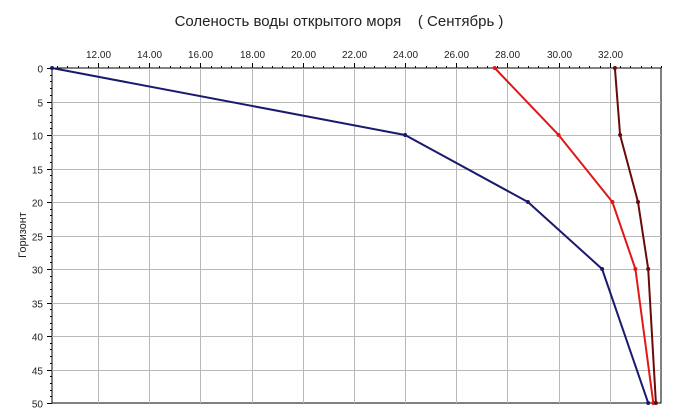 Image resolution: width=675 pixels, height=419 pixels. What do you see at coordinates (252, 55) in the screenshot?
I see `x-tick-label: 18.00` at bounding box center [252, 55].